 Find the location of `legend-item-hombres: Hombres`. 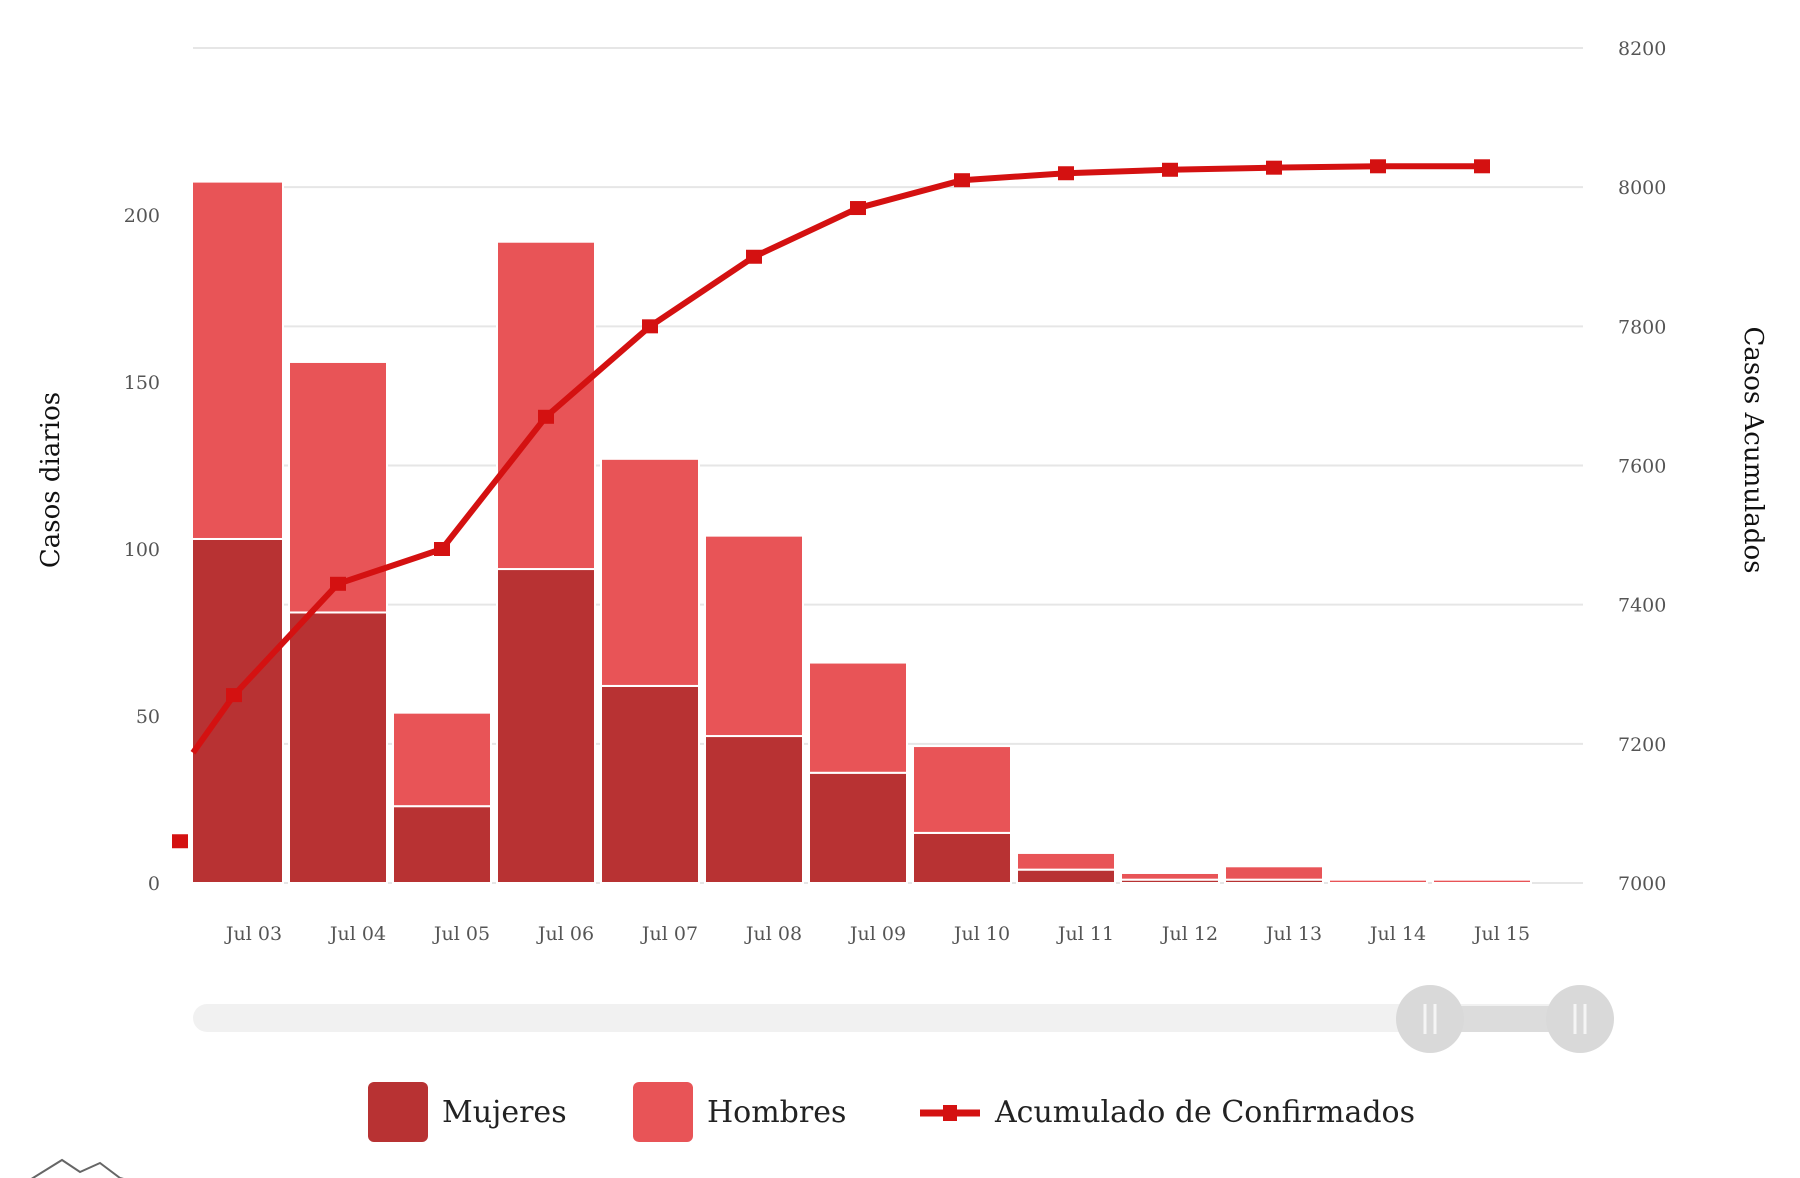

legend-item-hombres: Hombres is located at coordinates (739, 1112).